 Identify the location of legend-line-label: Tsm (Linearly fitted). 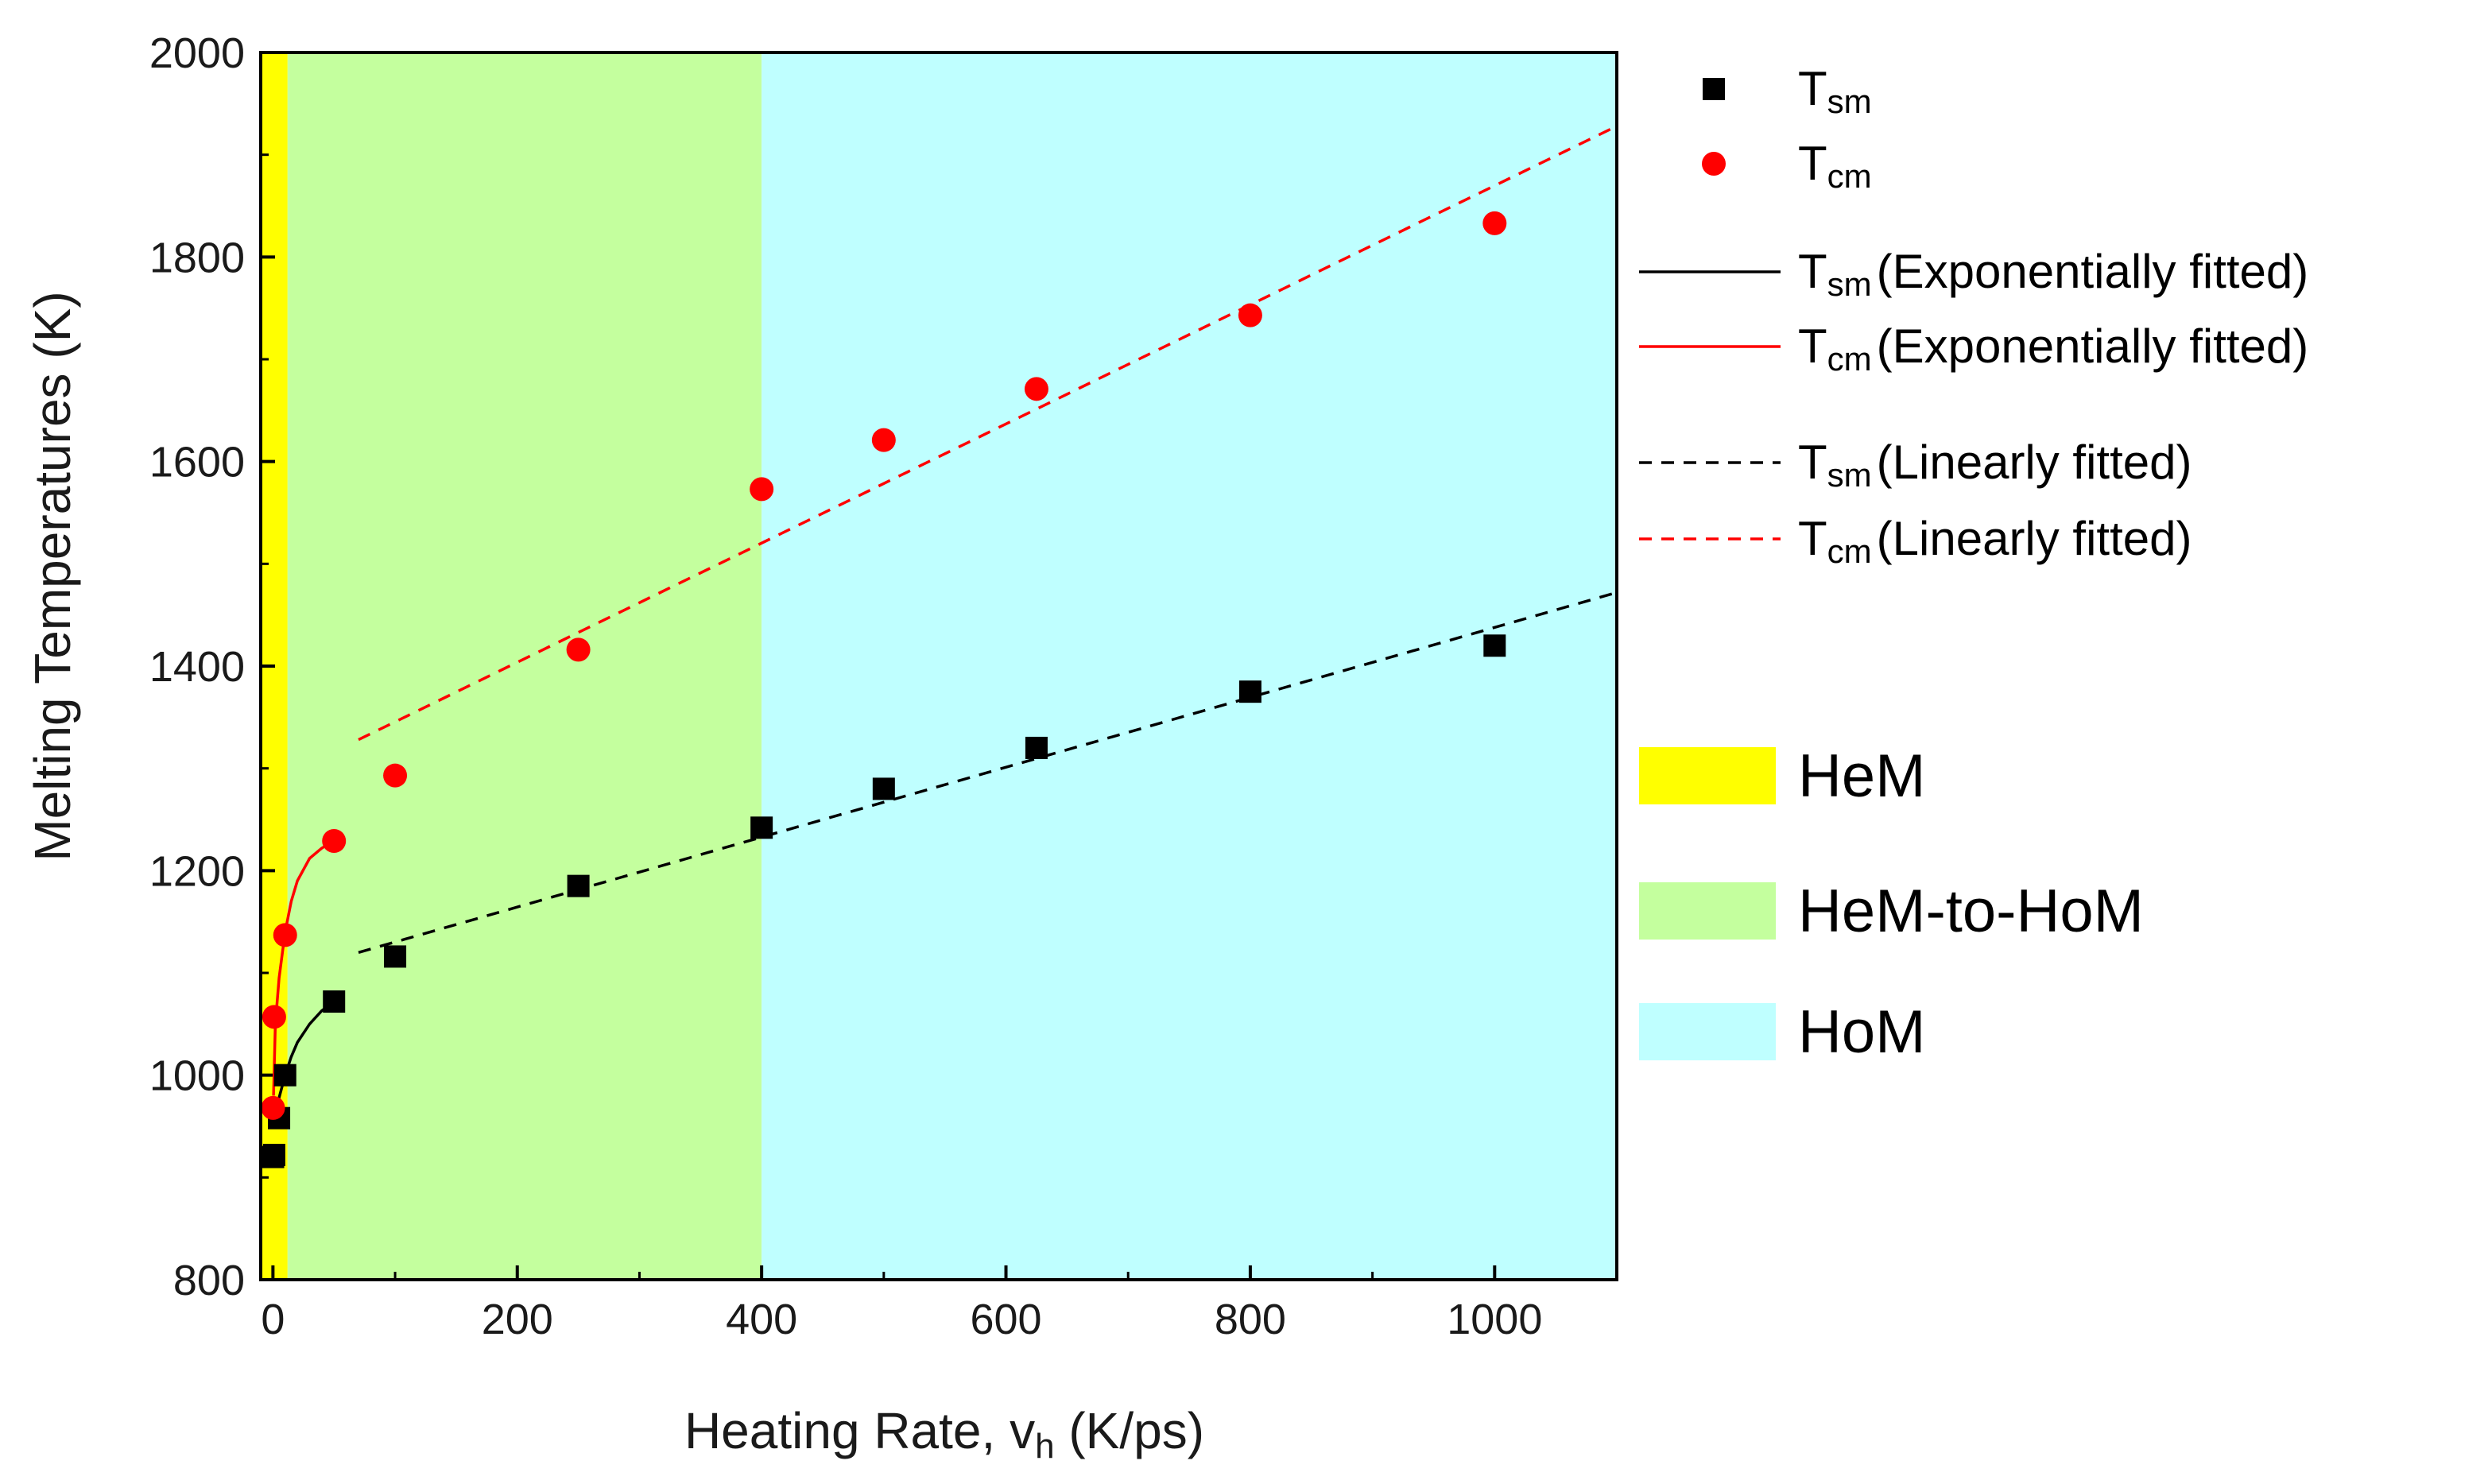
(1995, 465).